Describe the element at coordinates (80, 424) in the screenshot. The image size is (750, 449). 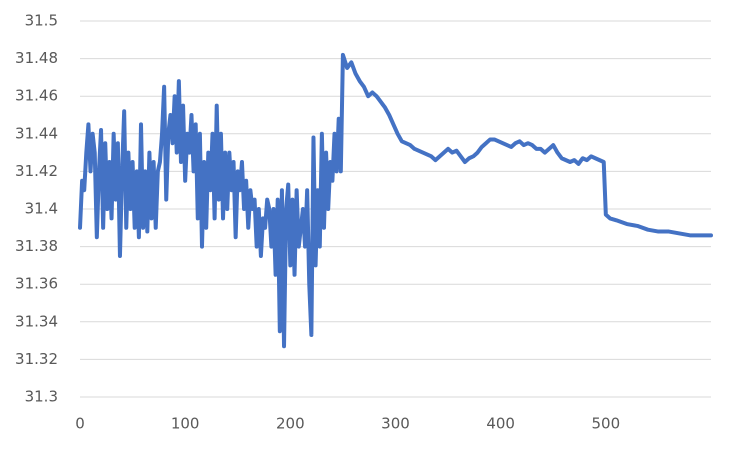
I see `x-tick-label: 0` at that location.